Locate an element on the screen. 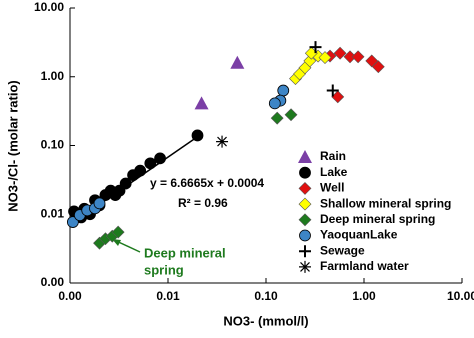  x-tick-label: 10.00 is located at coordinates (460, 296).